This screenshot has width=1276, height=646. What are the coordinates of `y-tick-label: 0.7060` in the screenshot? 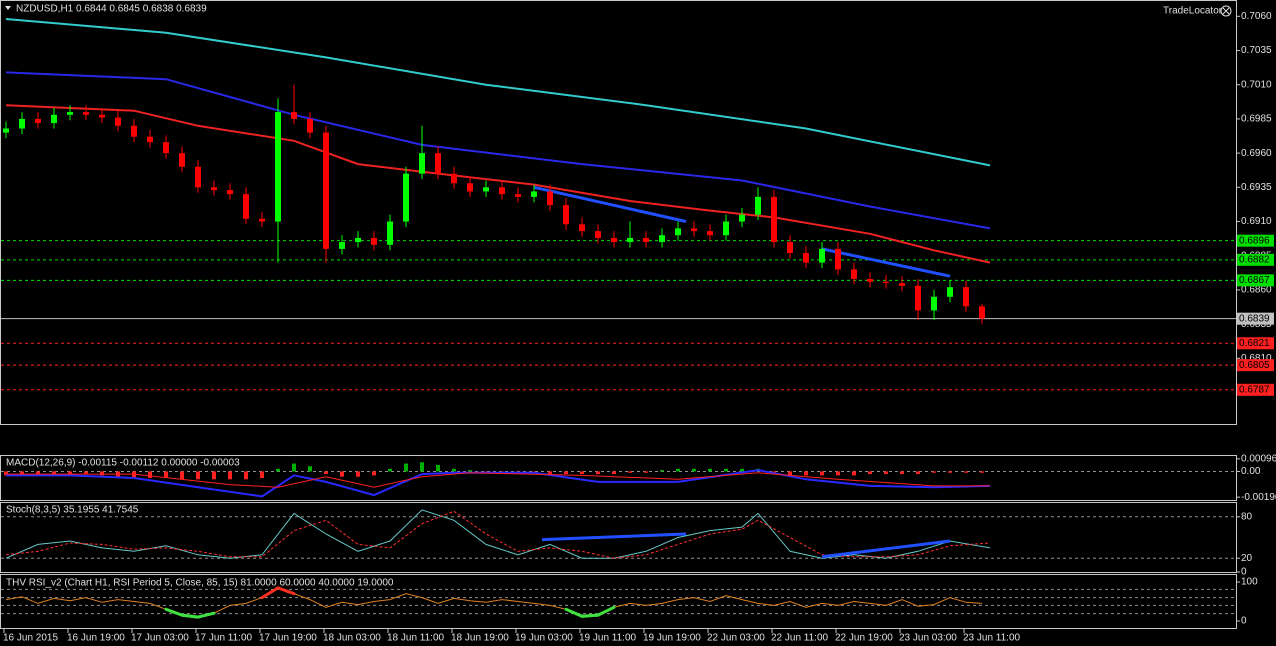 It's located at (1256, 16).